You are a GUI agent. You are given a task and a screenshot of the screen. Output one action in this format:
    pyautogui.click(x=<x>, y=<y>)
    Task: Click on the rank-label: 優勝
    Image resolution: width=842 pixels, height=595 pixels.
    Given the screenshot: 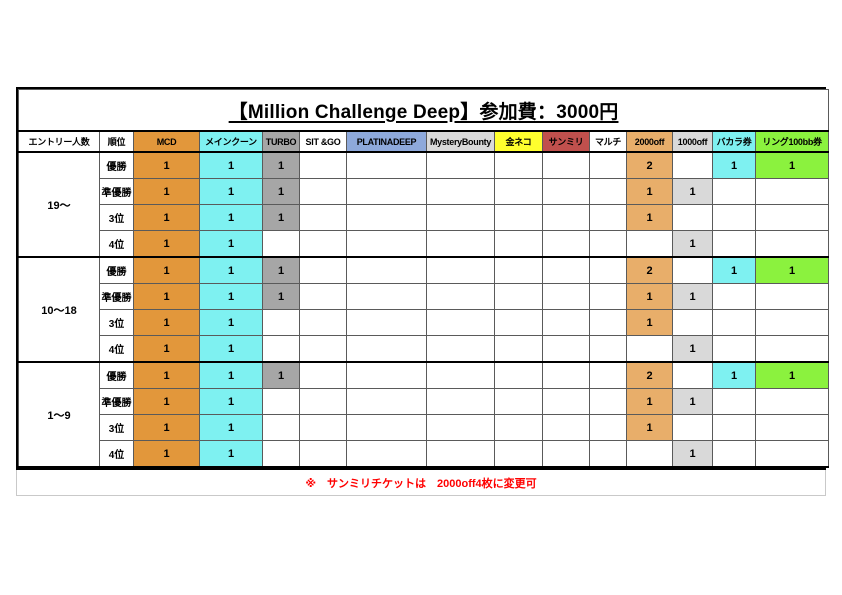 What is the action you would take?
    pyautogui.click(x=116, y=375)
    